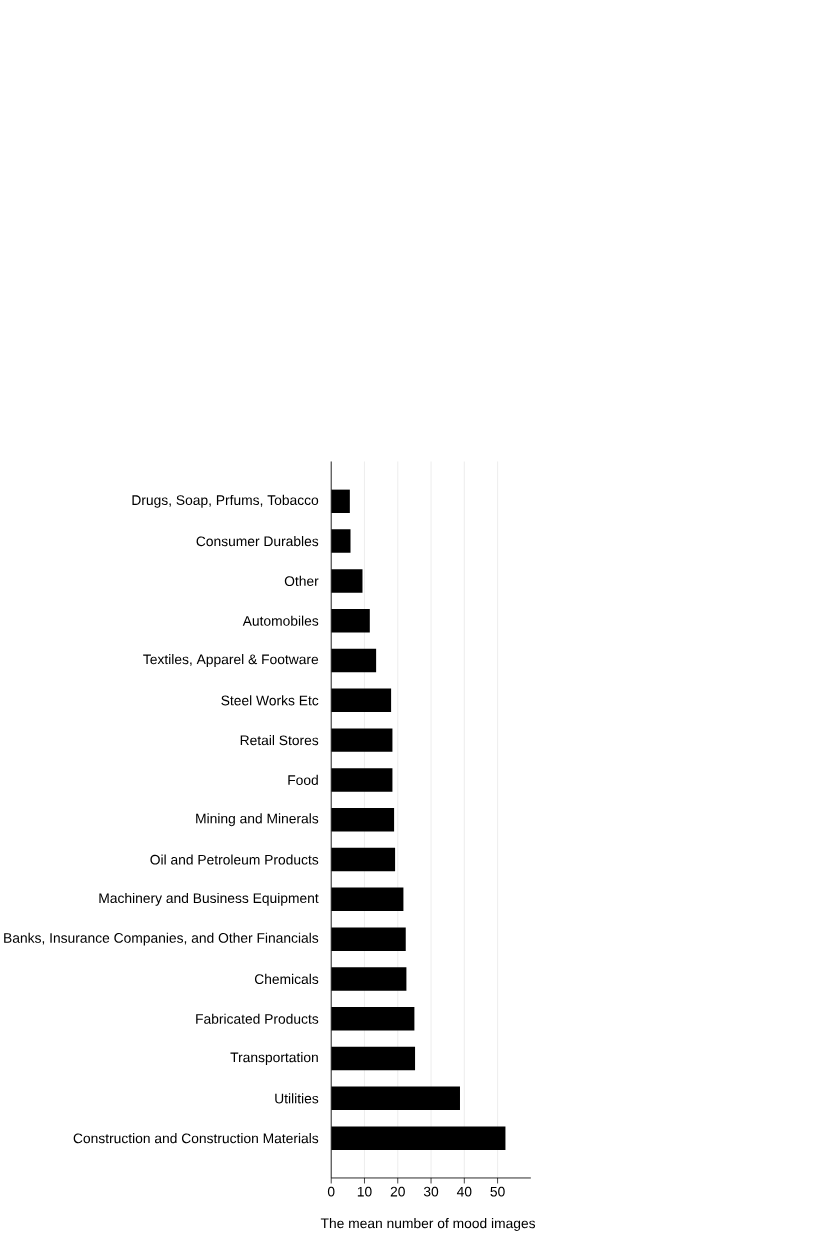 The image size is (837, 1234). I want to click on y-tick-label: Consumer Durables, so click(257, 541).